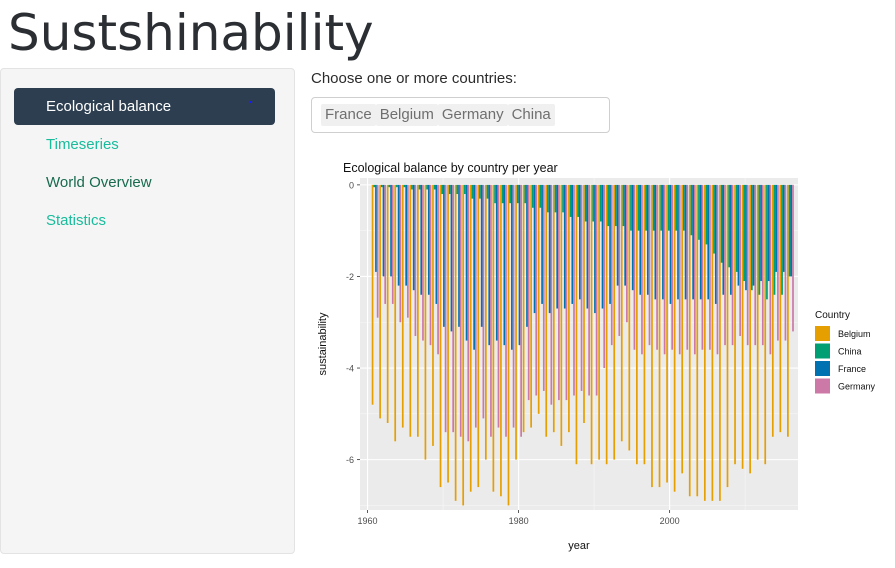 Image resolution: width=895 pixels, height=568 pixels. I want to click on legend-label: Germany, so click(857, 387).